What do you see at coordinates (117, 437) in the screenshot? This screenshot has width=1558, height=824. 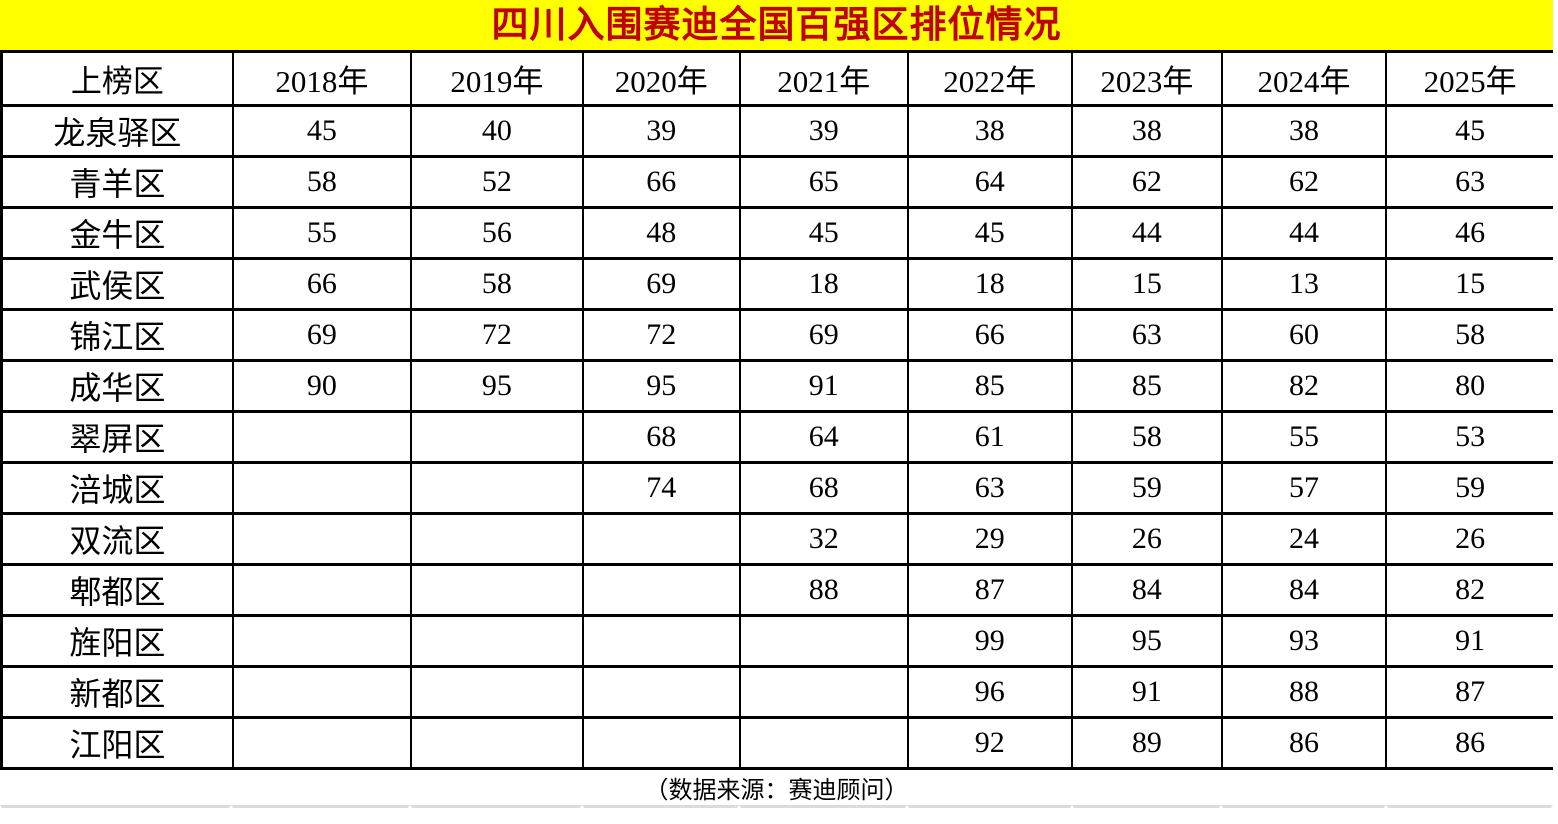 I see `district-name-cell: 翠屏区` at bounding box center [117, 437].